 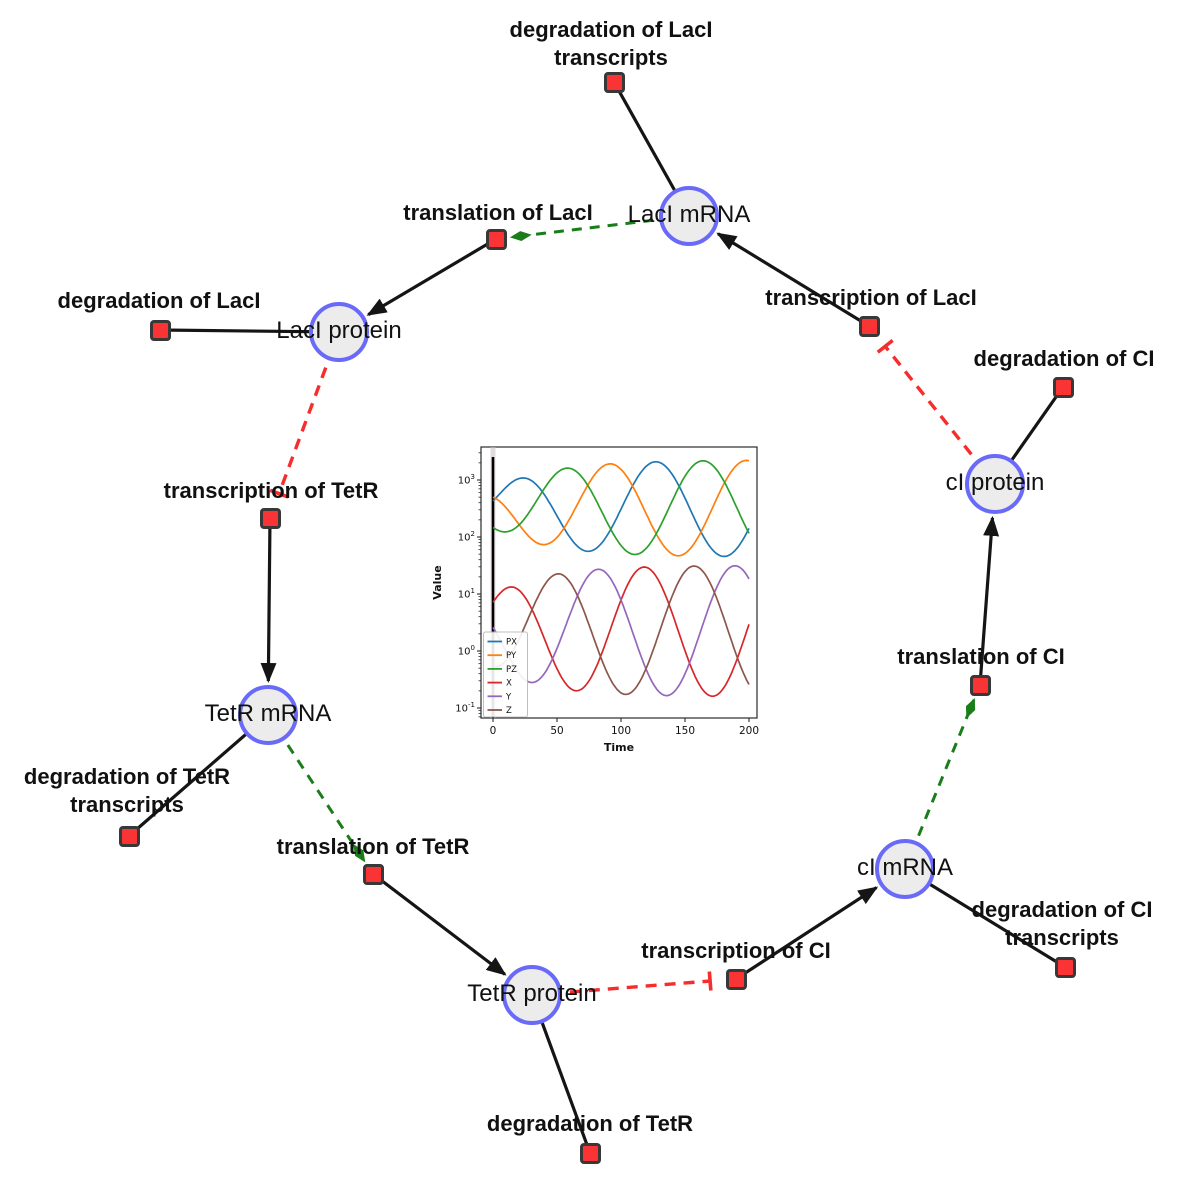 I want to click on series-line-PZ, so click(x=621, y=507).